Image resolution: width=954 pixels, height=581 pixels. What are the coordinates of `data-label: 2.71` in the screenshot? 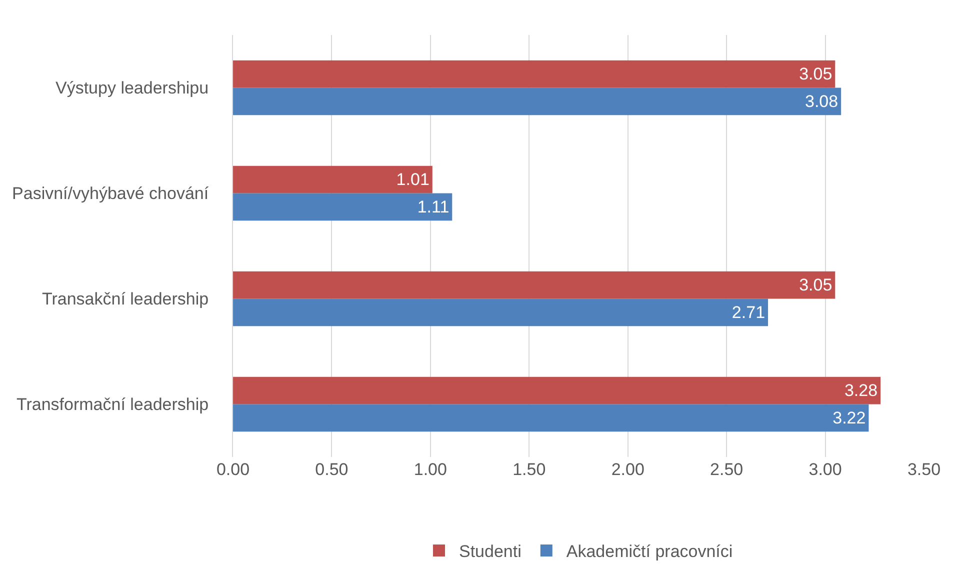 It's located at (749, 312).